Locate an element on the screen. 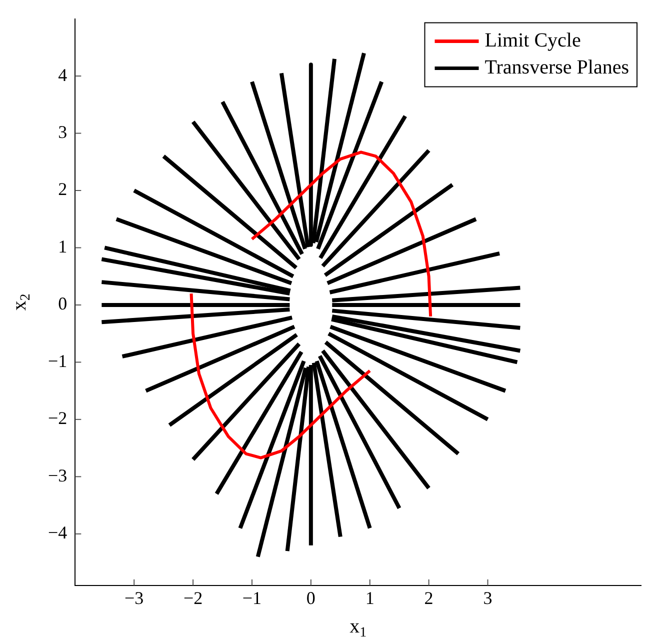  x-tick-label: 1 is located at coordinates (369, 598).